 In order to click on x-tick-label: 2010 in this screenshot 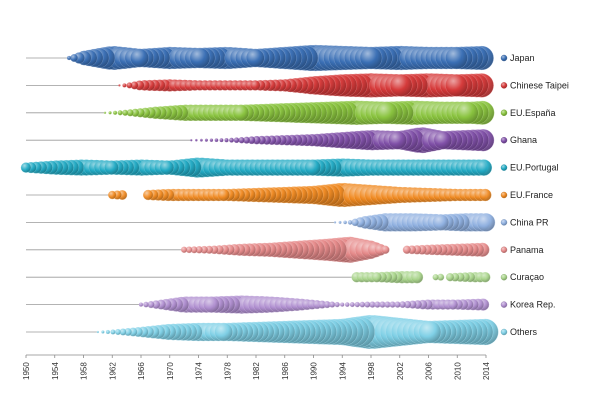, I will do `click(457, 371)`.